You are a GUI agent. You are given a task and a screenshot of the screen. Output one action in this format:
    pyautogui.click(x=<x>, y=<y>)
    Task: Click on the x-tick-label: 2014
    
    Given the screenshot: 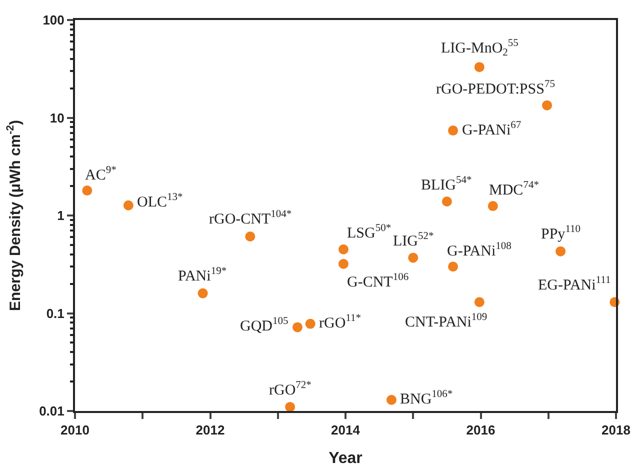 What is the action you would take?
    pyautogui.click(x=346, y=430)
    